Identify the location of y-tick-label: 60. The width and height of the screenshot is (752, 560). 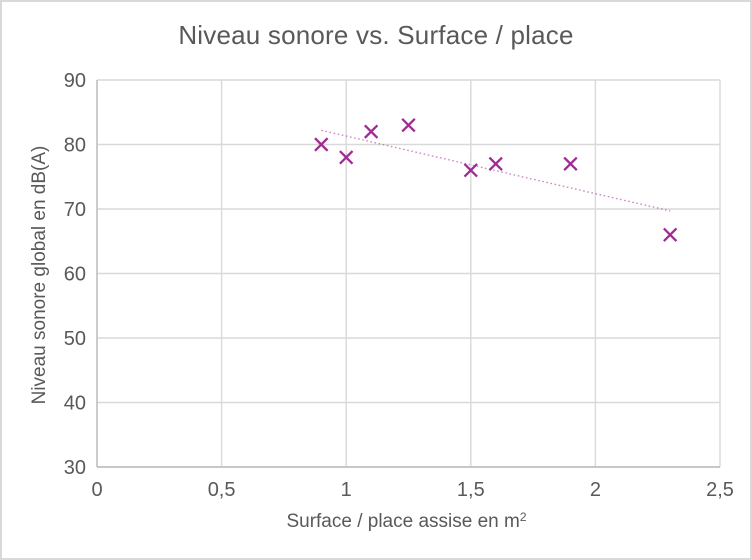
(75, 275).